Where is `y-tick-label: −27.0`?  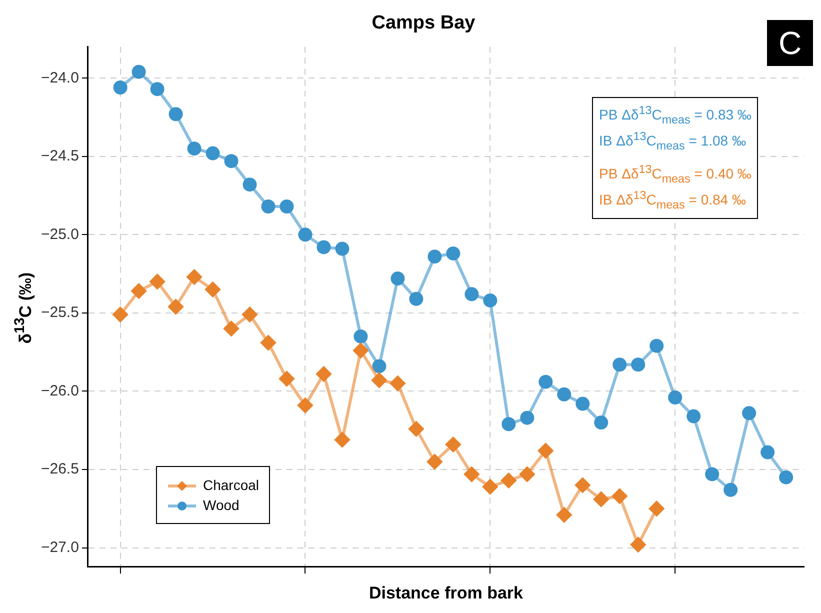 y-tick-label: −27.0 is located at coordinates (59, 547).